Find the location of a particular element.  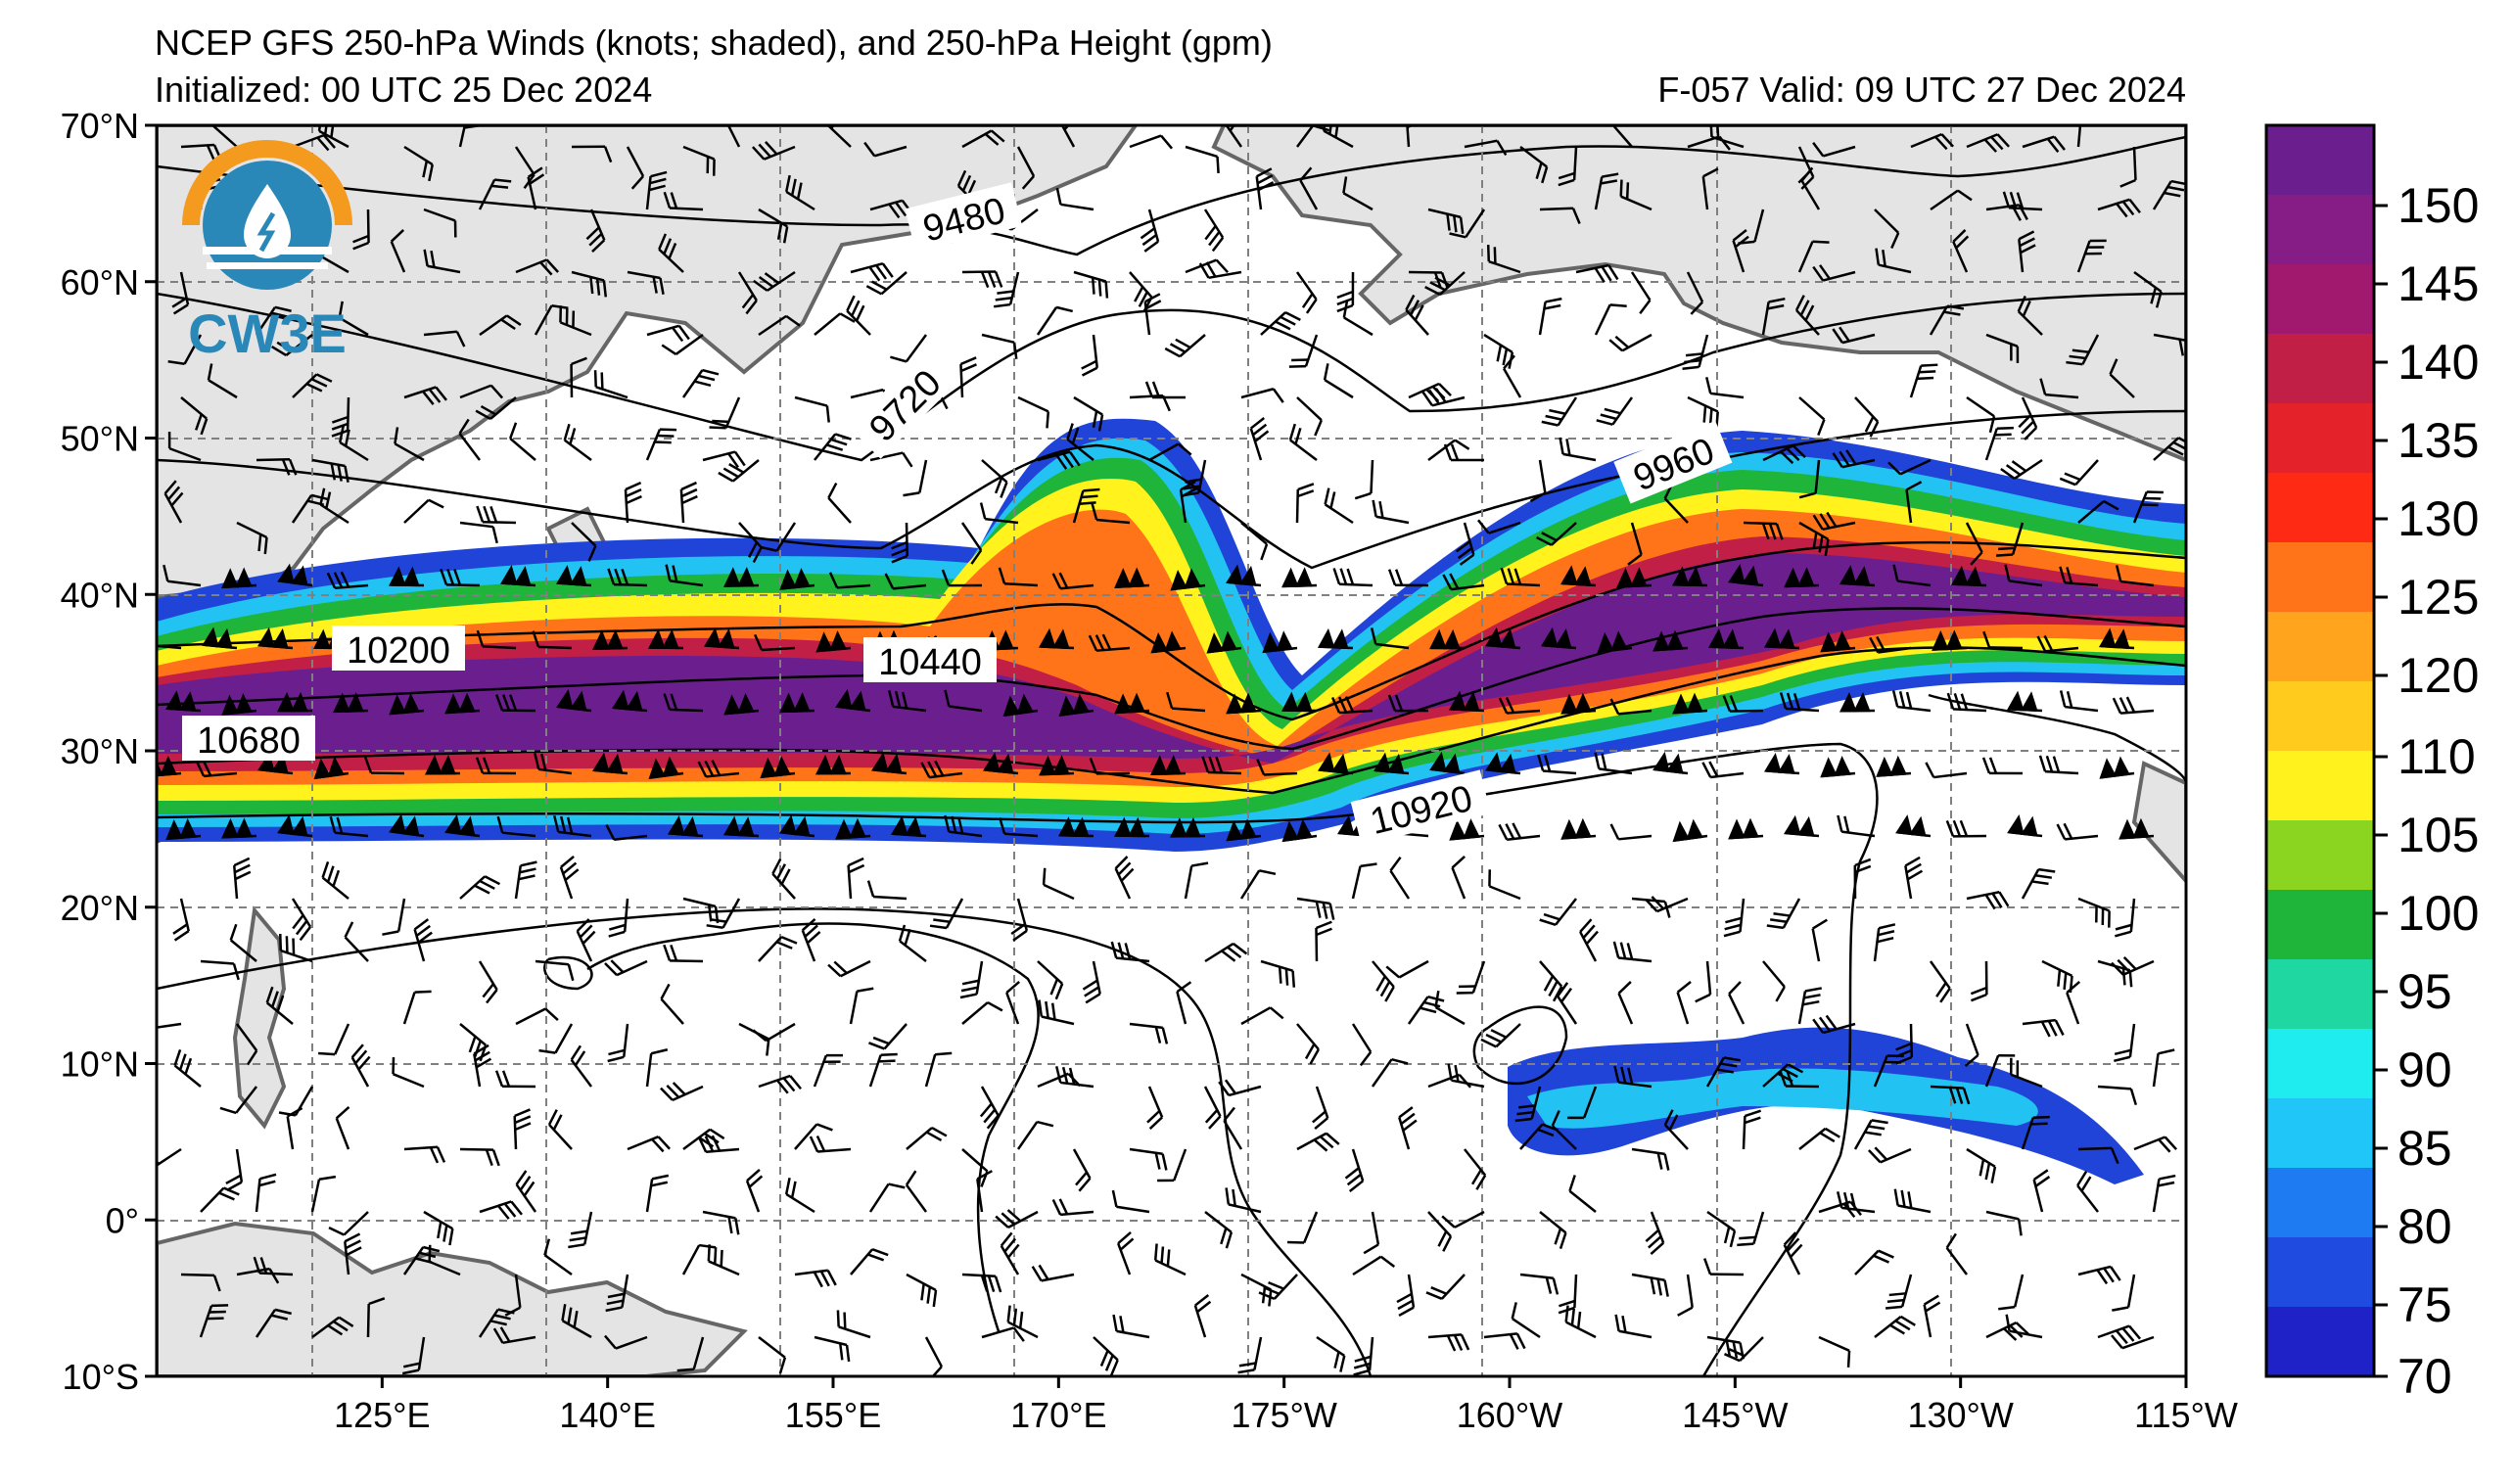

colorbar-tick-label: 100 is located at coordinates (2438, 913).